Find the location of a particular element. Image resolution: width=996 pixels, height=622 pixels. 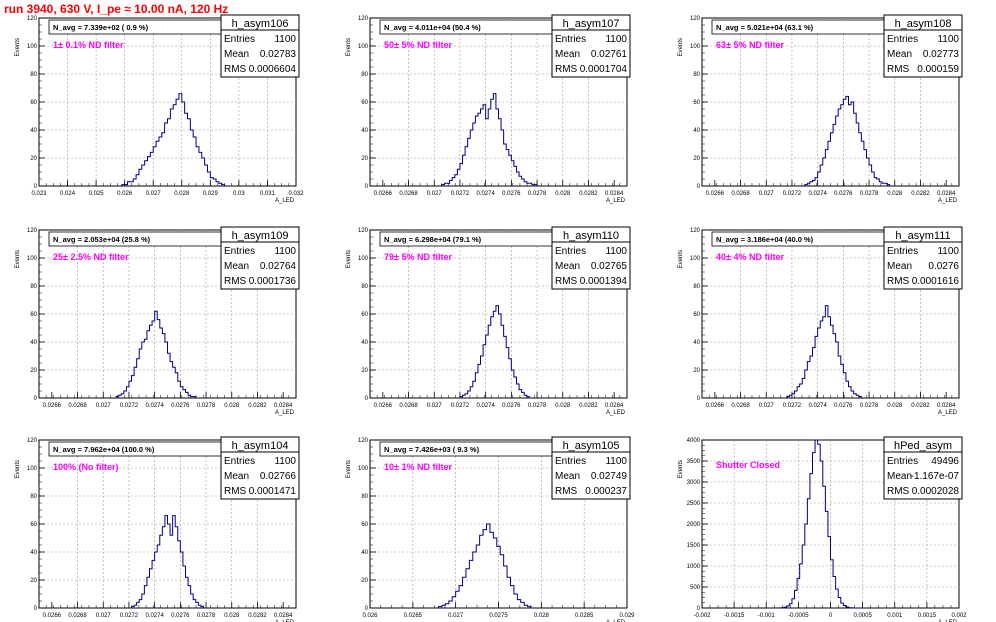

x-tick-label: 0.026 is located at coordinates (125, 194).